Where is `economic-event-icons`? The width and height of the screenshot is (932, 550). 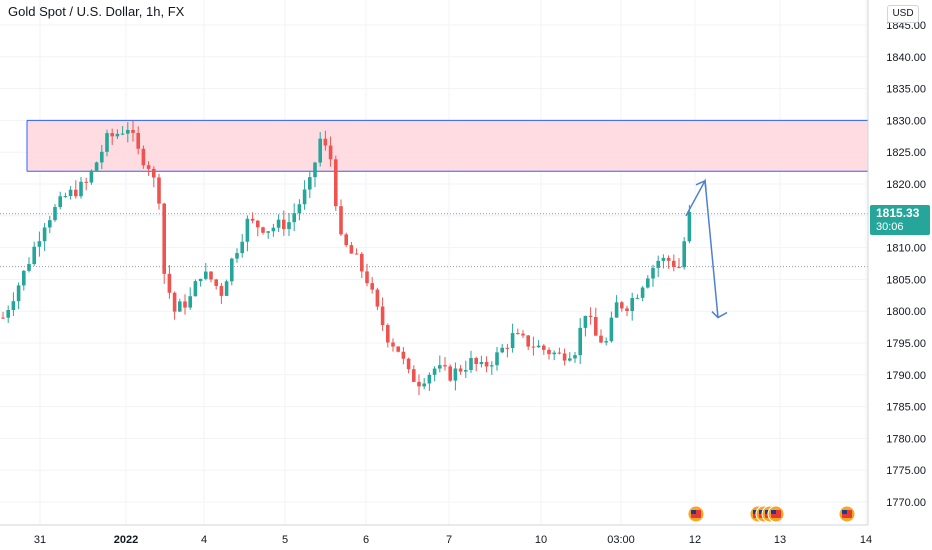
economic-event-icons is located at coordinates (771, 514).